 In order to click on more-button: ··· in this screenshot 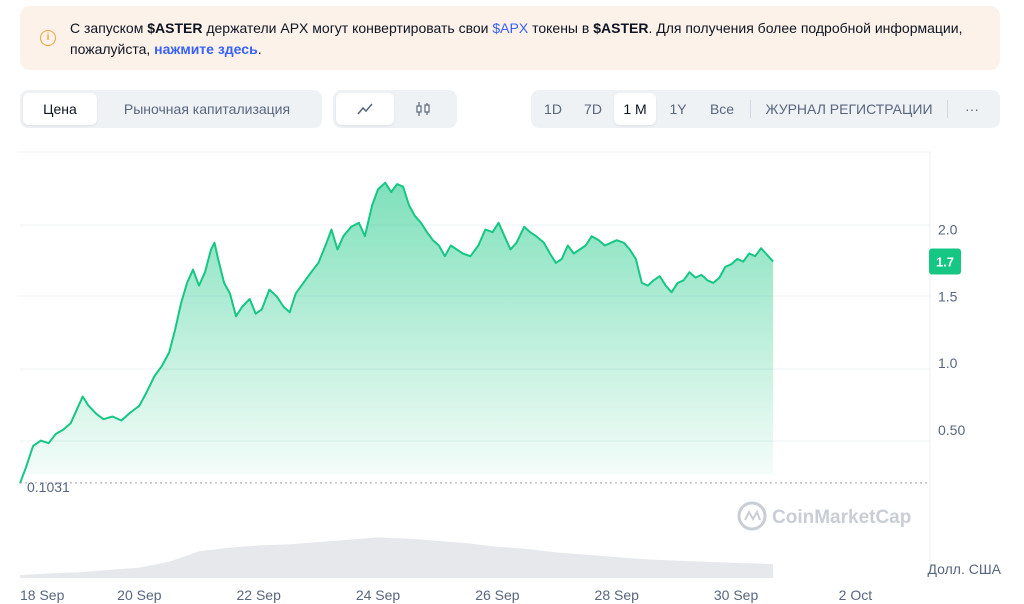, I will do `click(972, 109)`.